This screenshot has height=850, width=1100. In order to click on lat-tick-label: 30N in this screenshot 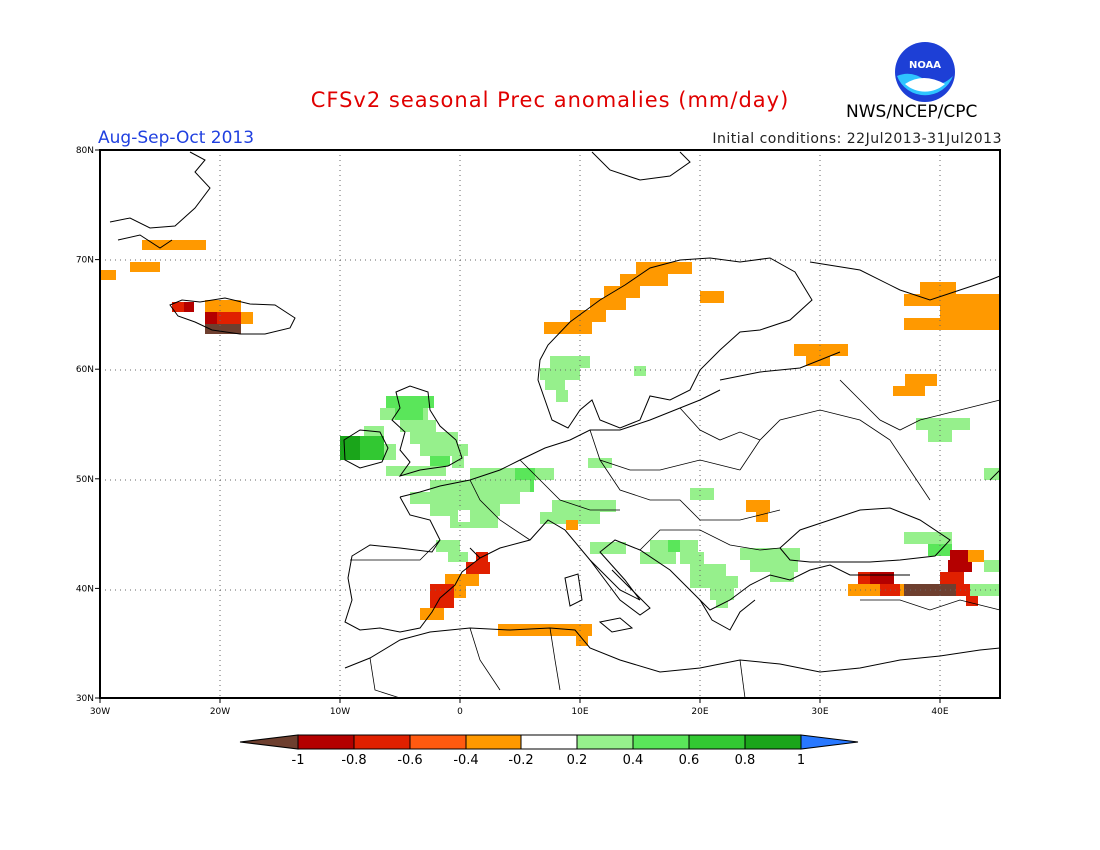, I will do `click(85, 699)`.